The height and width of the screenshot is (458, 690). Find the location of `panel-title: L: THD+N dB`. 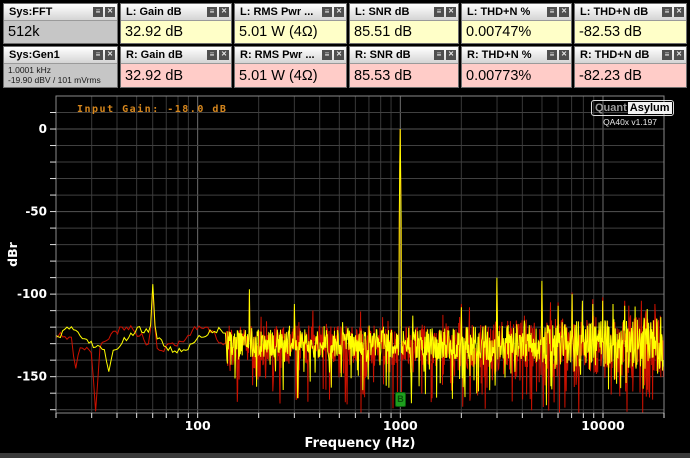

panel-title: L: THD+N dB is located at coordinates (614, 12).